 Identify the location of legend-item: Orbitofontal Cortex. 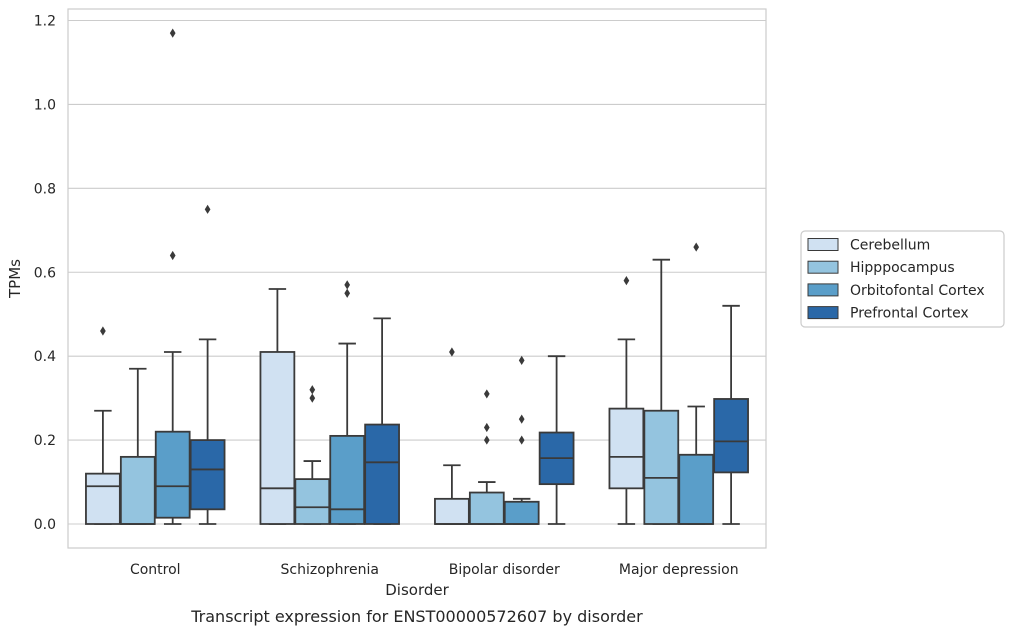
(896, 291).